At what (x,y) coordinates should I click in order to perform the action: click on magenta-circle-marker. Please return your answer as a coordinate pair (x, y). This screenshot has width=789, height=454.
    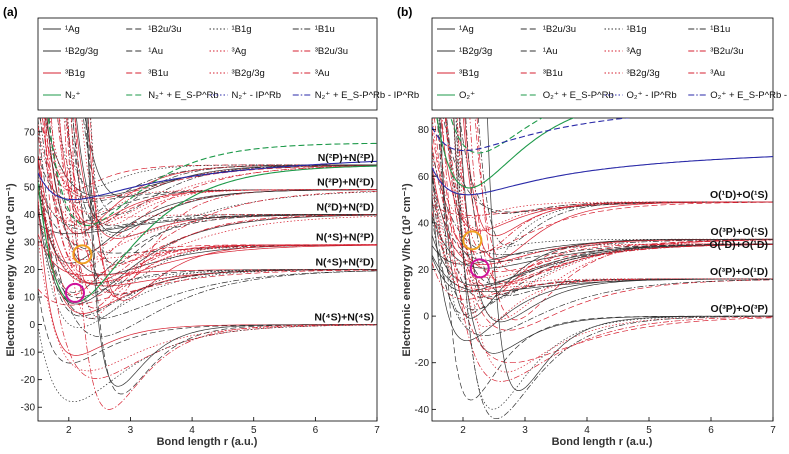
    Looking at the image, I should click on (479, 268).